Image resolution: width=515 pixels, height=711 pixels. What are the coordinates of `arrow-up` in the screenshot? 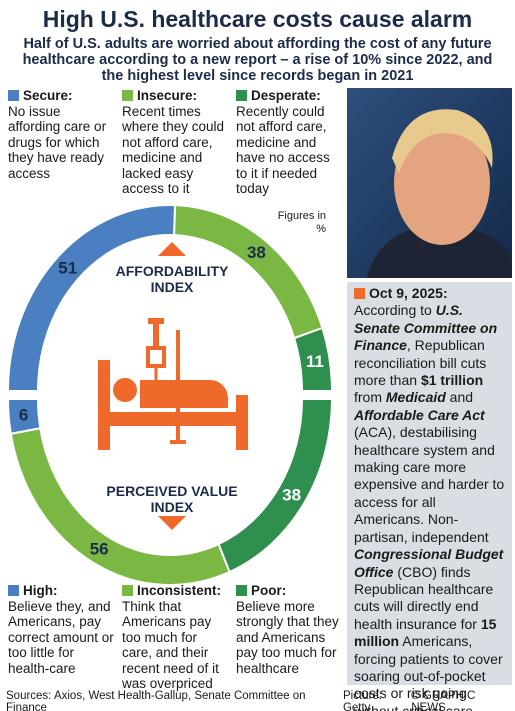 It's located at (172, 249).